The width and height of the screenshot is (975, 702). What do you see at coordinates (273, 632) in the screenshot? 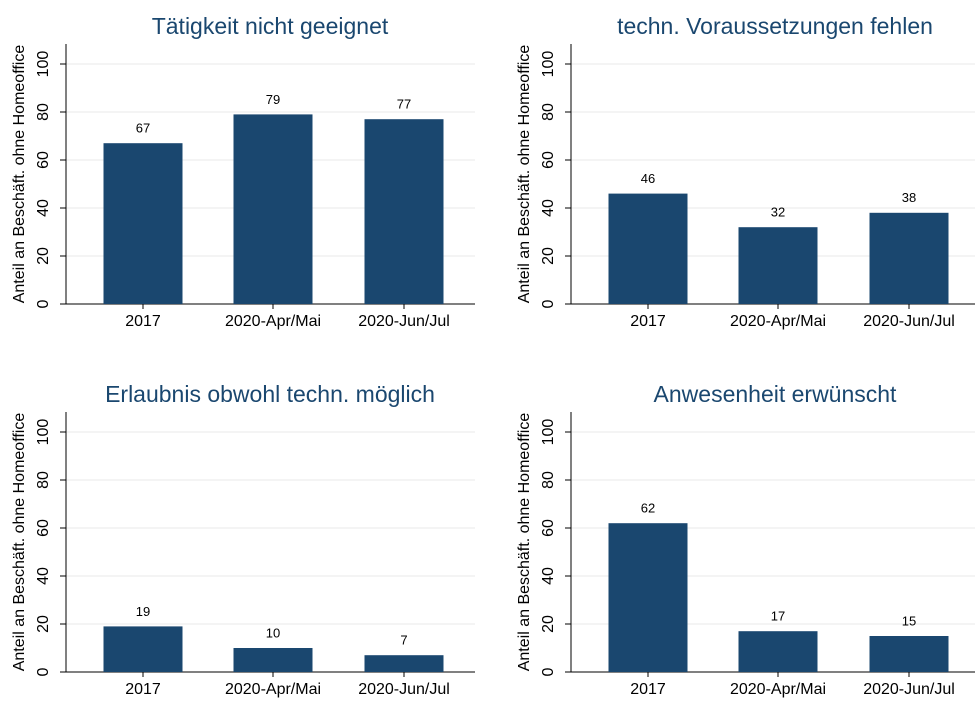
I see `value-label: 10` at bounding box center [273, 632].